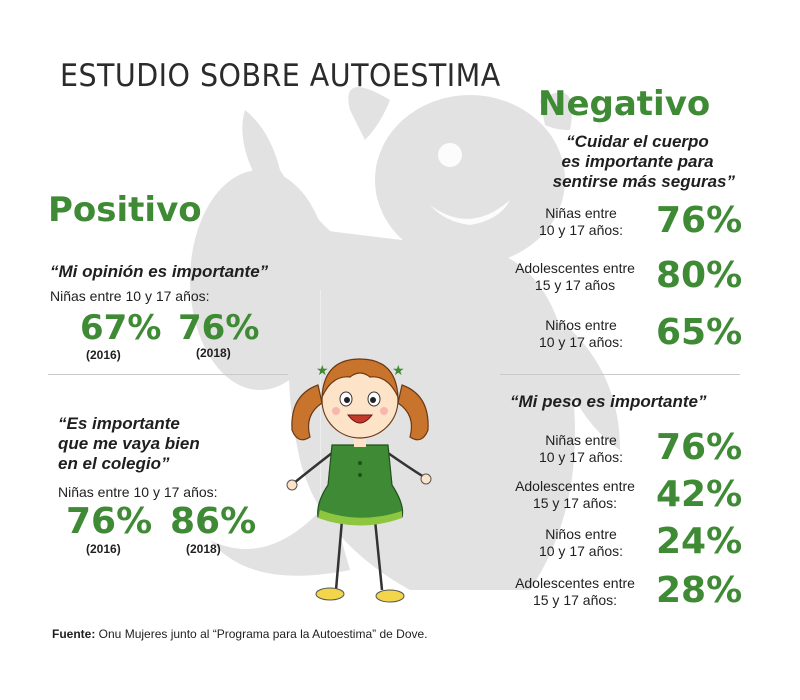  I want to click on negativo-1-row-2-value: 80%, so click(699, 275).